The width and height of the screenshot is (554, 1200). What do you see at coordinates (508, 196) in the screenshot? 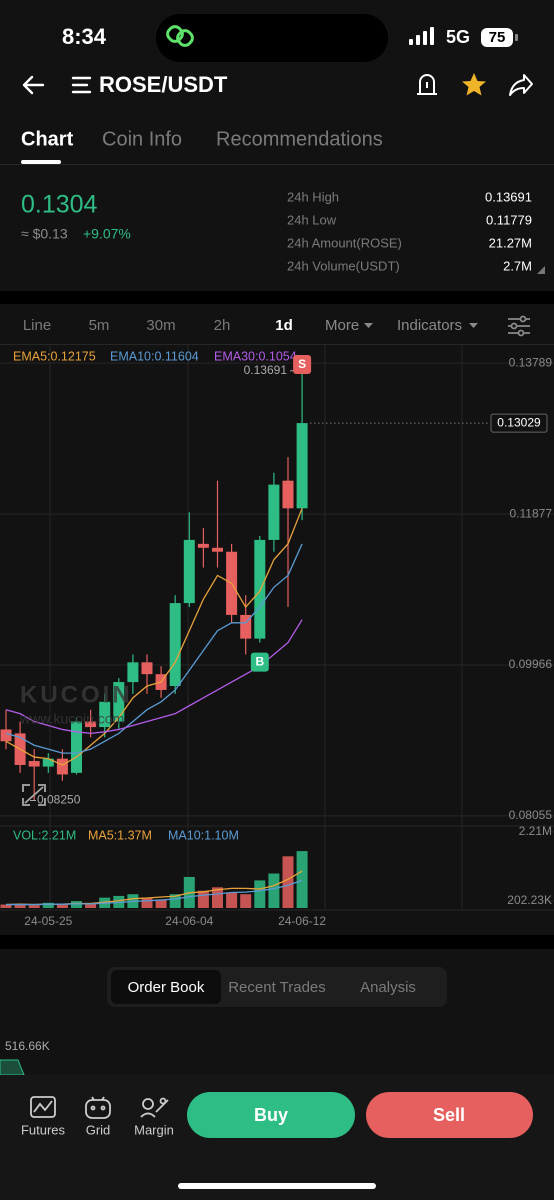
I see `stat-value: 0.13691` at bounding box center [508, 196].